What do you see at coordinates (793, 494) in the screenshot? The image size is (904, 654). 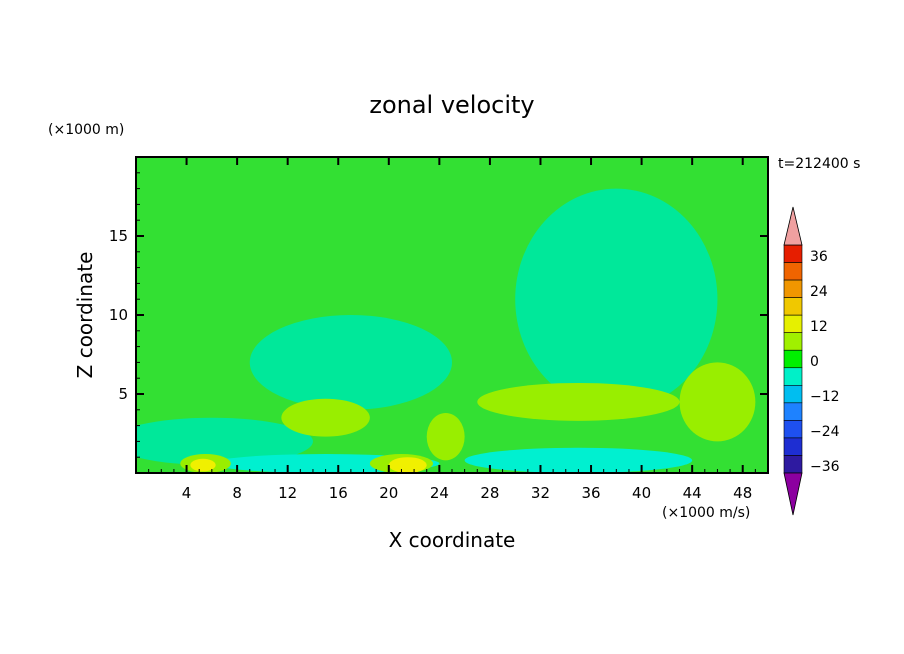 I see `colorbar-under-arrow` at bounding box center [793, 494].